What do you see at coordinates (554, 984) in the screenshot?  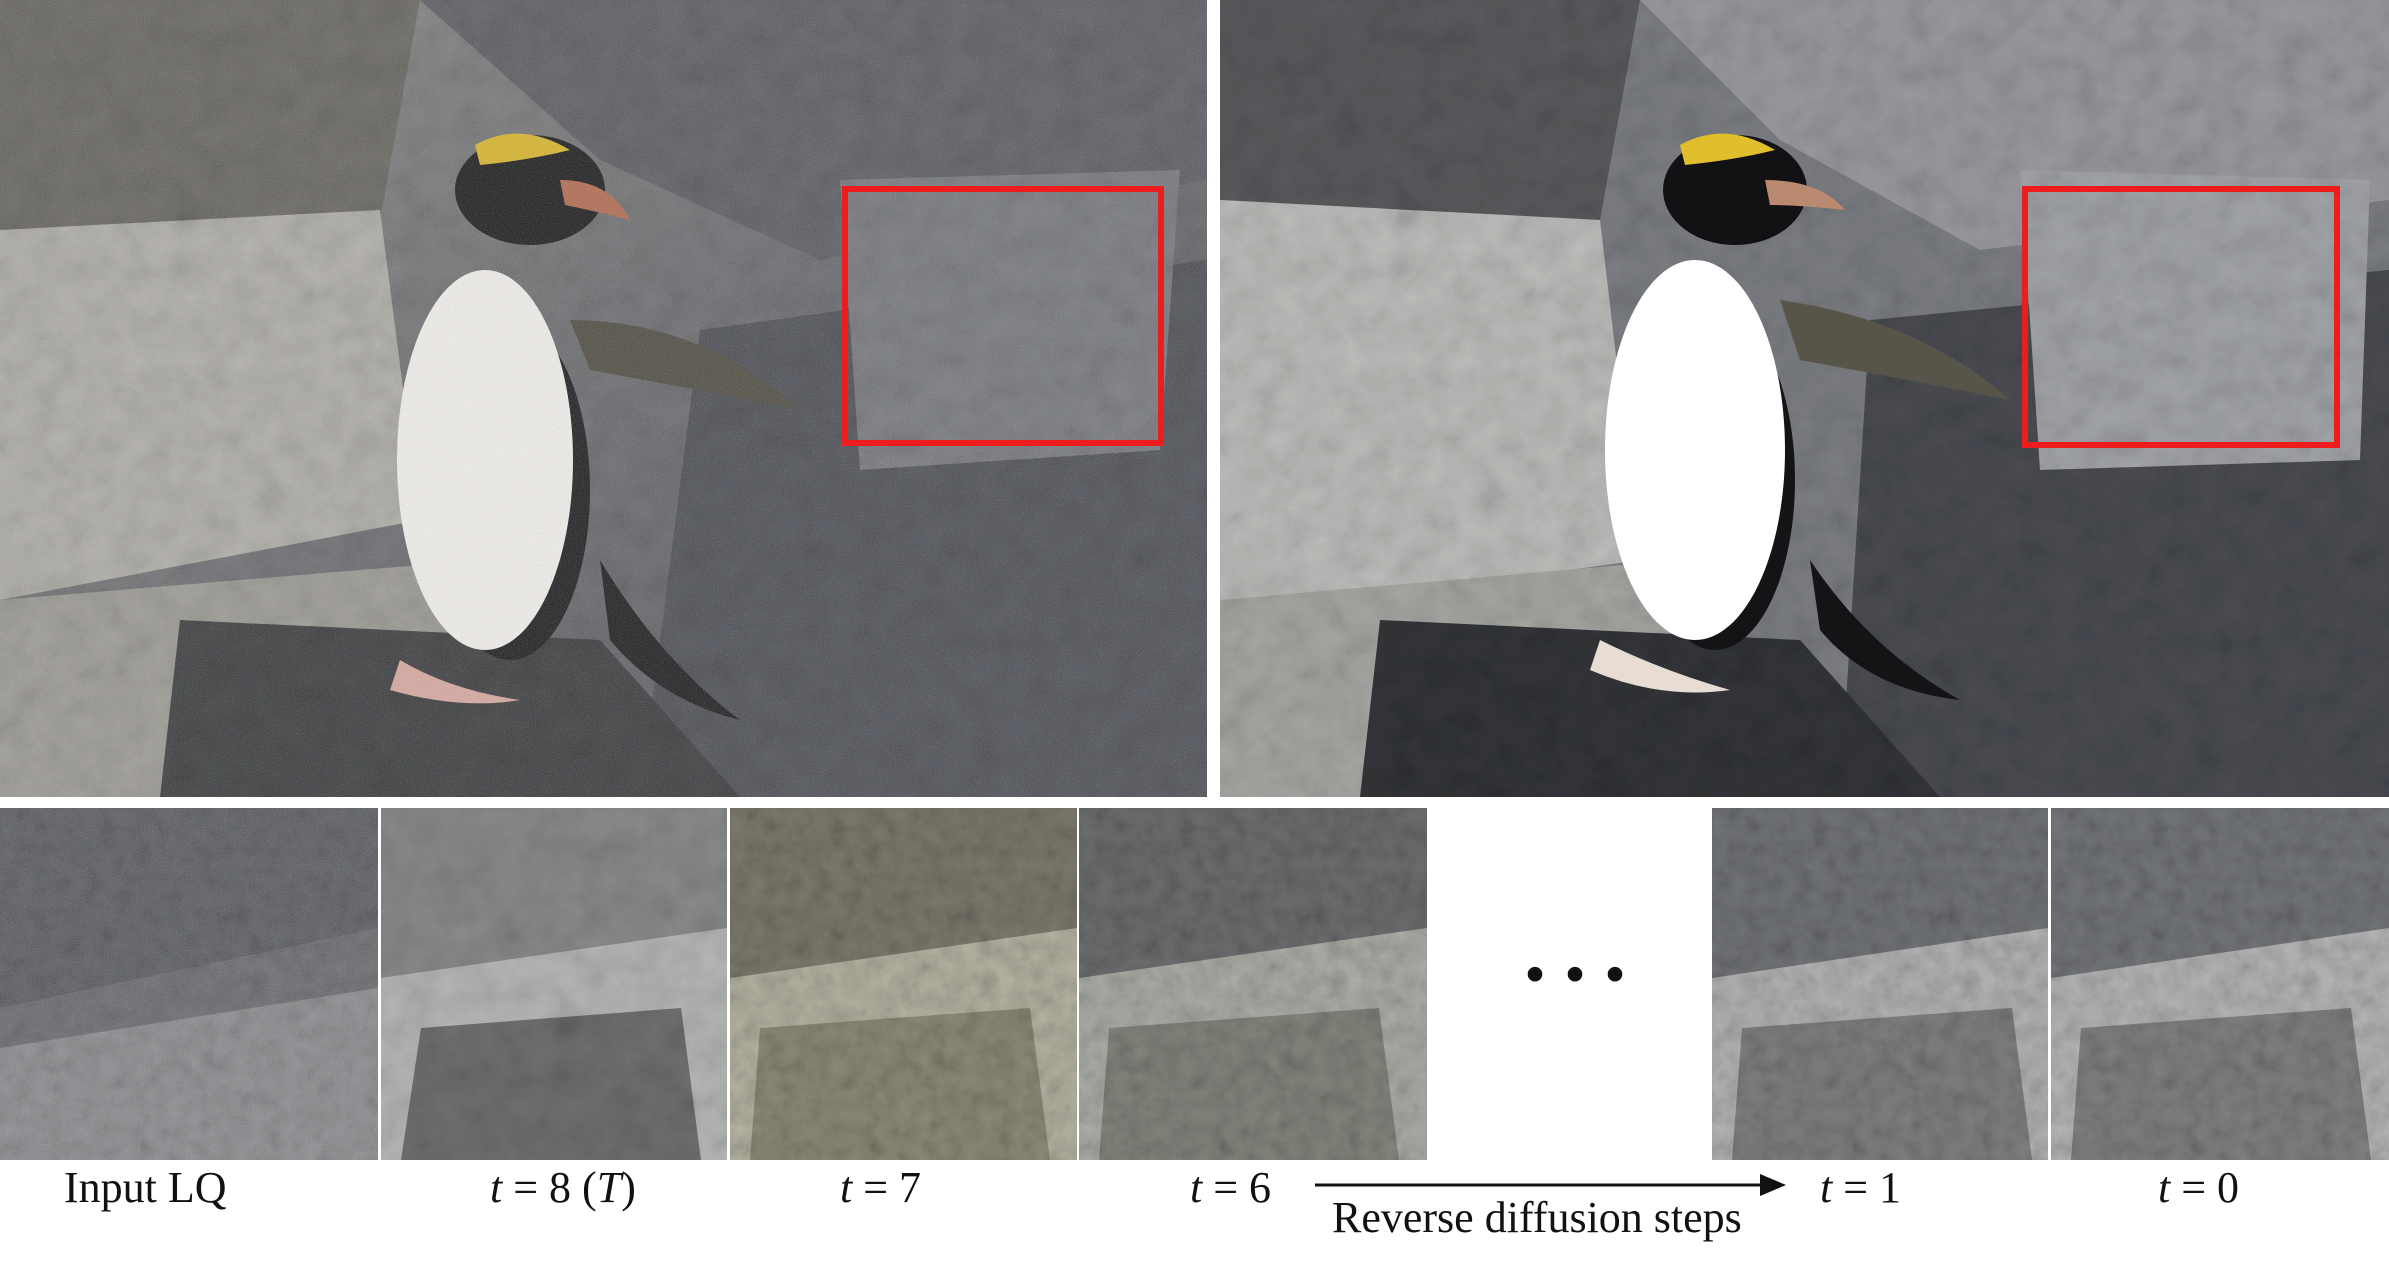 I see `crop-t8` at bounding box center [554, 984].